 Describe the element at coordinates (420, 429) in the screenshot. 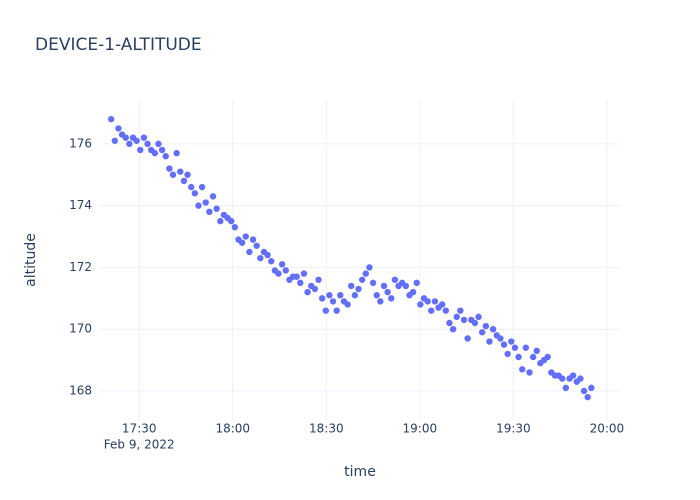

I see `x-tick-label: 19:00` at that location.